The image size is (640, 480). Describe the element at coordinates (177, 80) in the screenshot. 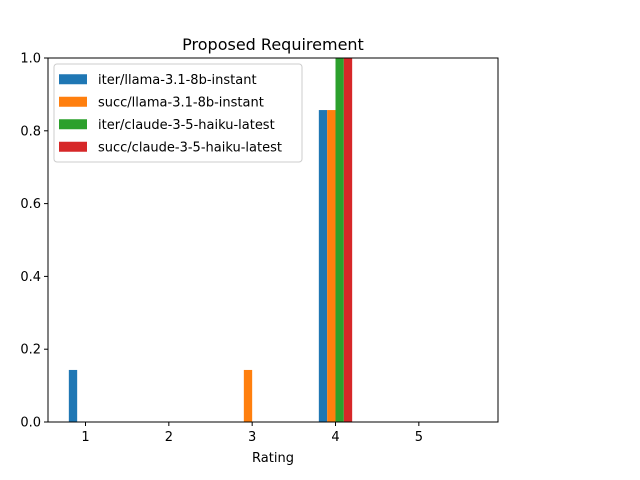

I see `legend-label: iter/llama-3.1-8b-instant` at that location.